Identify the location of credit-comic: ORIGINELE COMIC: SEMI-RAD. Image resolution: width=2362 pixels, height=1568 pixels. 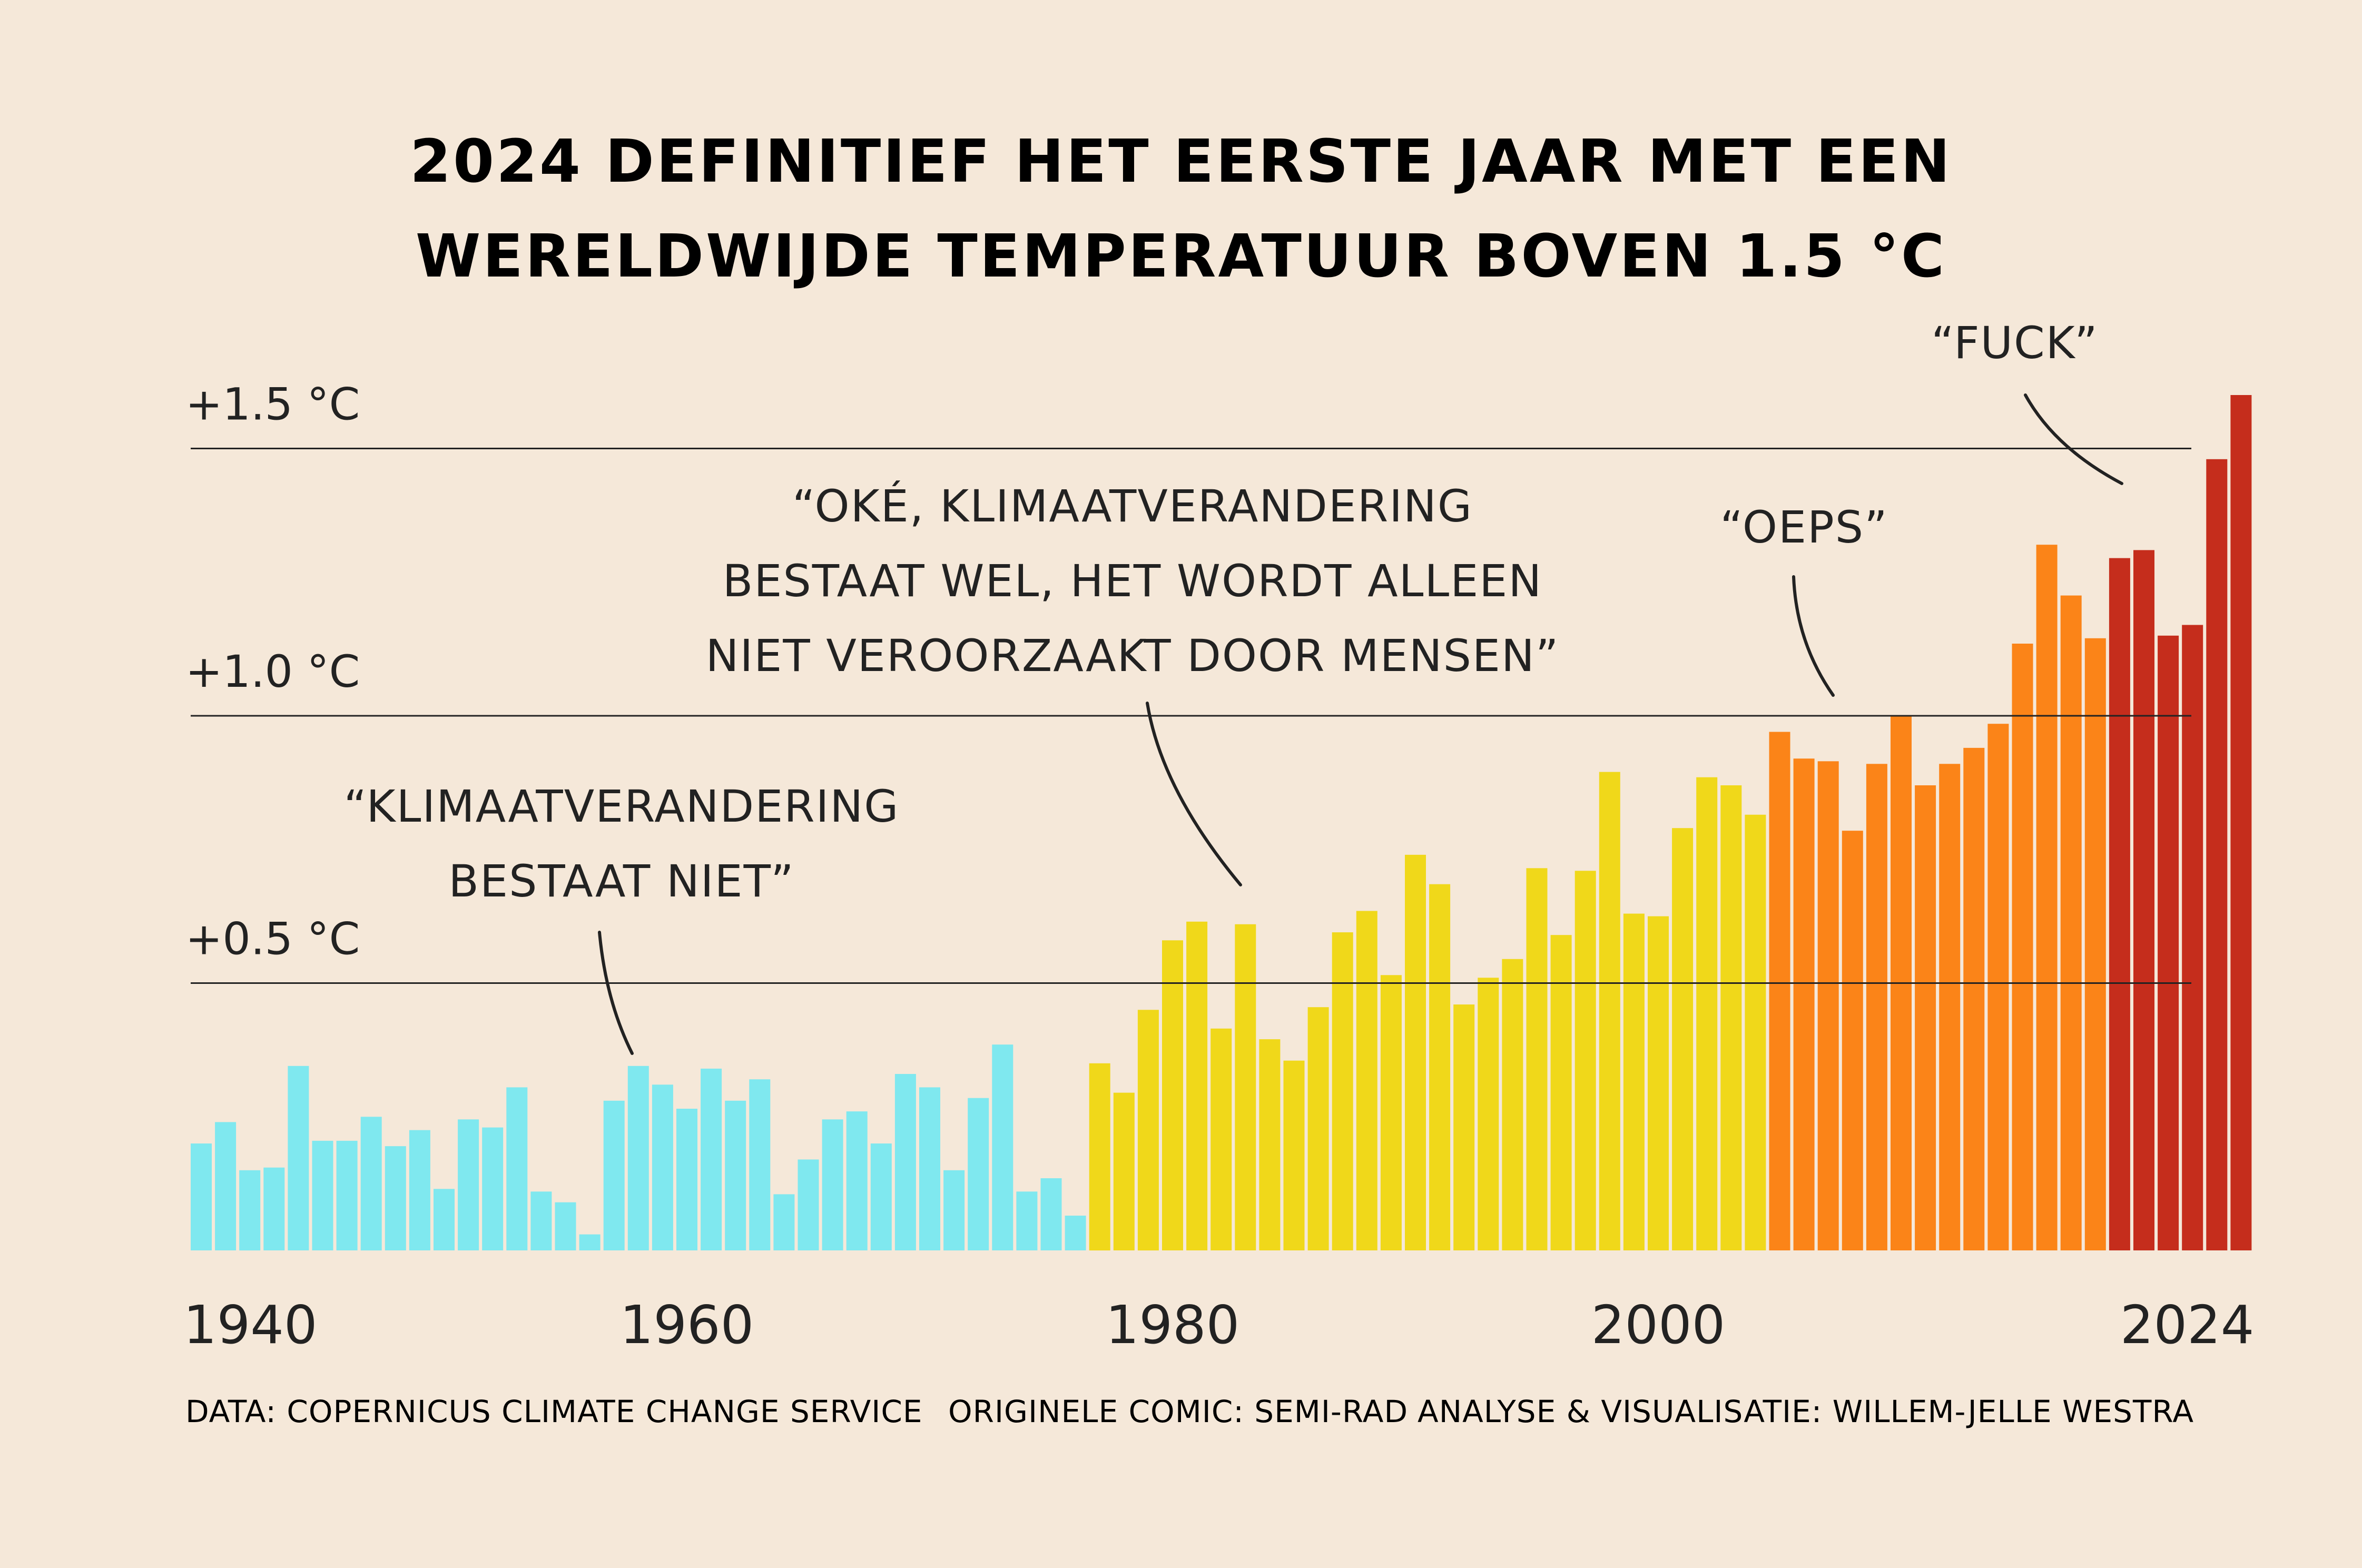
(1178, 1411).